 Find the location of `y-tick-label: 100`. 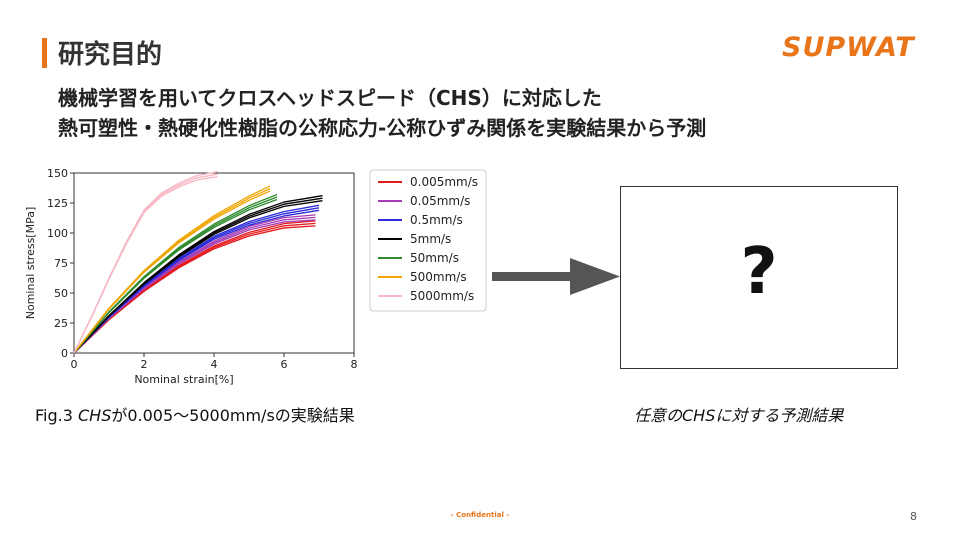

y-tick-label: 100 is located at coordinates (57, 233).